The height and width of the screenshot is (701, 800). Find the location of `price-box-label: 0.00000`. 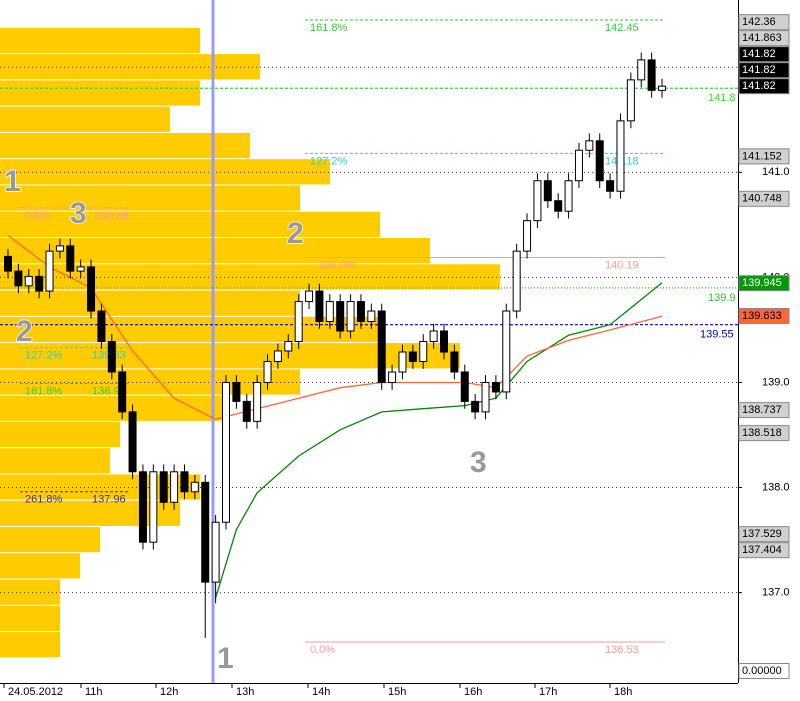

price-box-label: 0.00000 is located at coordinates (762, 671).